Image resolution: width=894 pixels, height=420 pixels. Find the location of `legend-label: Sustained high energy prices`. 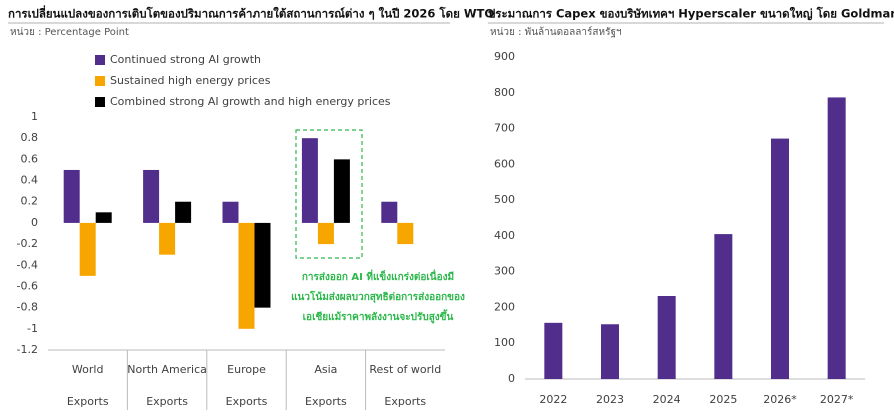

legend-label: Sustained high energy prices is located at coordinates (190, 80).